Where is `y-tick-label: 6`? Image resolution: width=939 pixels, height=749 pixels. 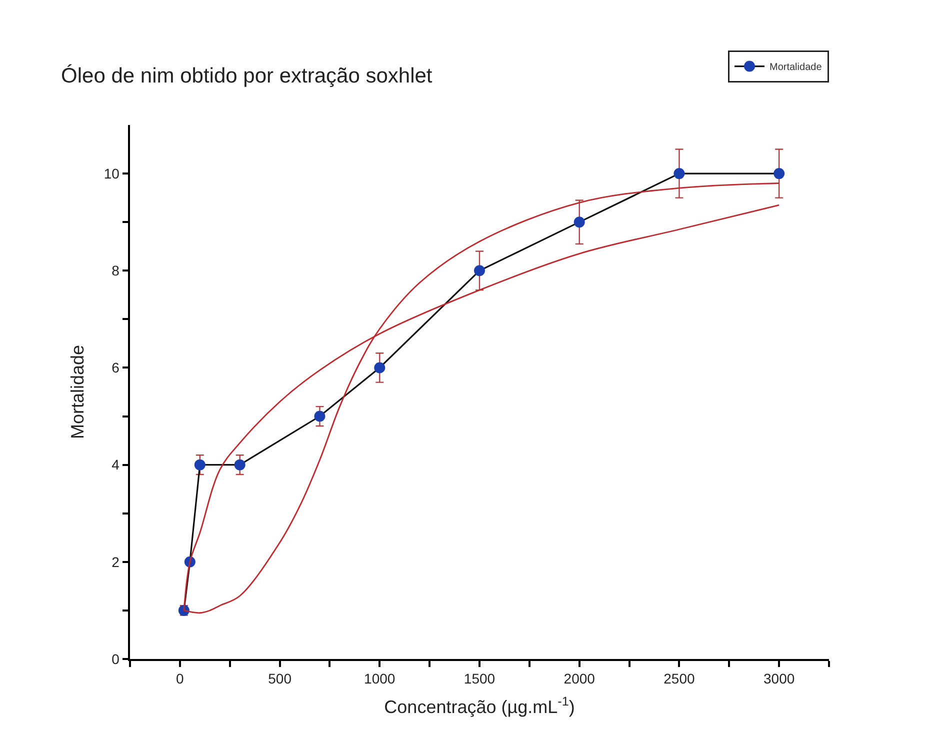 y-tick-label: 6 is located at coordinates (116, 368).